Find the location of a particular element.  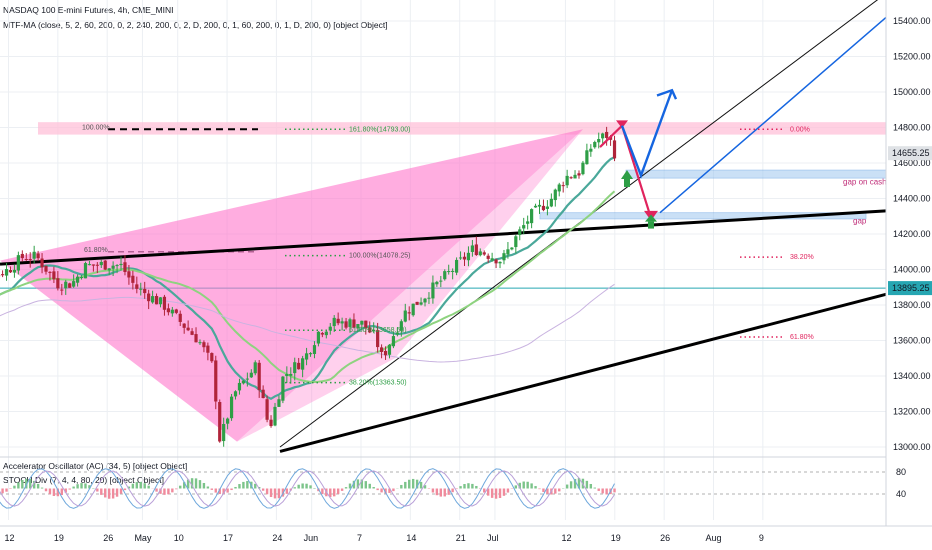

projection-arrows is located at coordinates (638, 158).